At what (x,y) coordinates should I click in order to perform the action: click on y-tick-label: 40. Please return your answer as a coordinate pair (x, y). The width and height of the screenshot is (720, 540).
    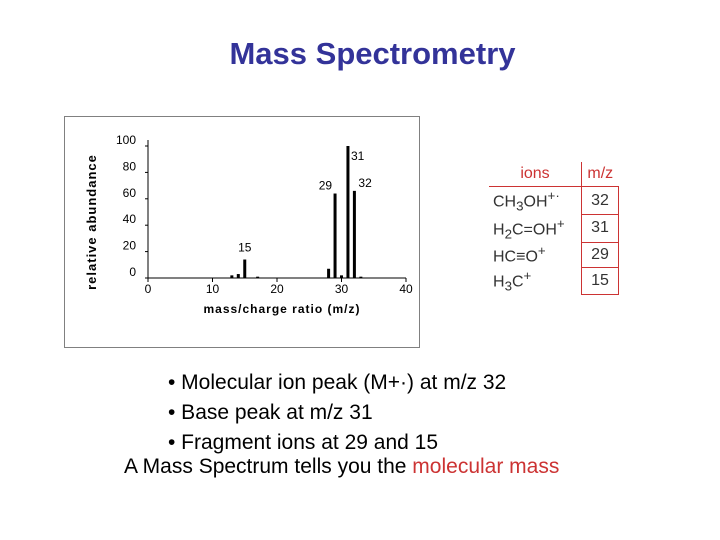
    Looking at the image, I should click on (130, 219).